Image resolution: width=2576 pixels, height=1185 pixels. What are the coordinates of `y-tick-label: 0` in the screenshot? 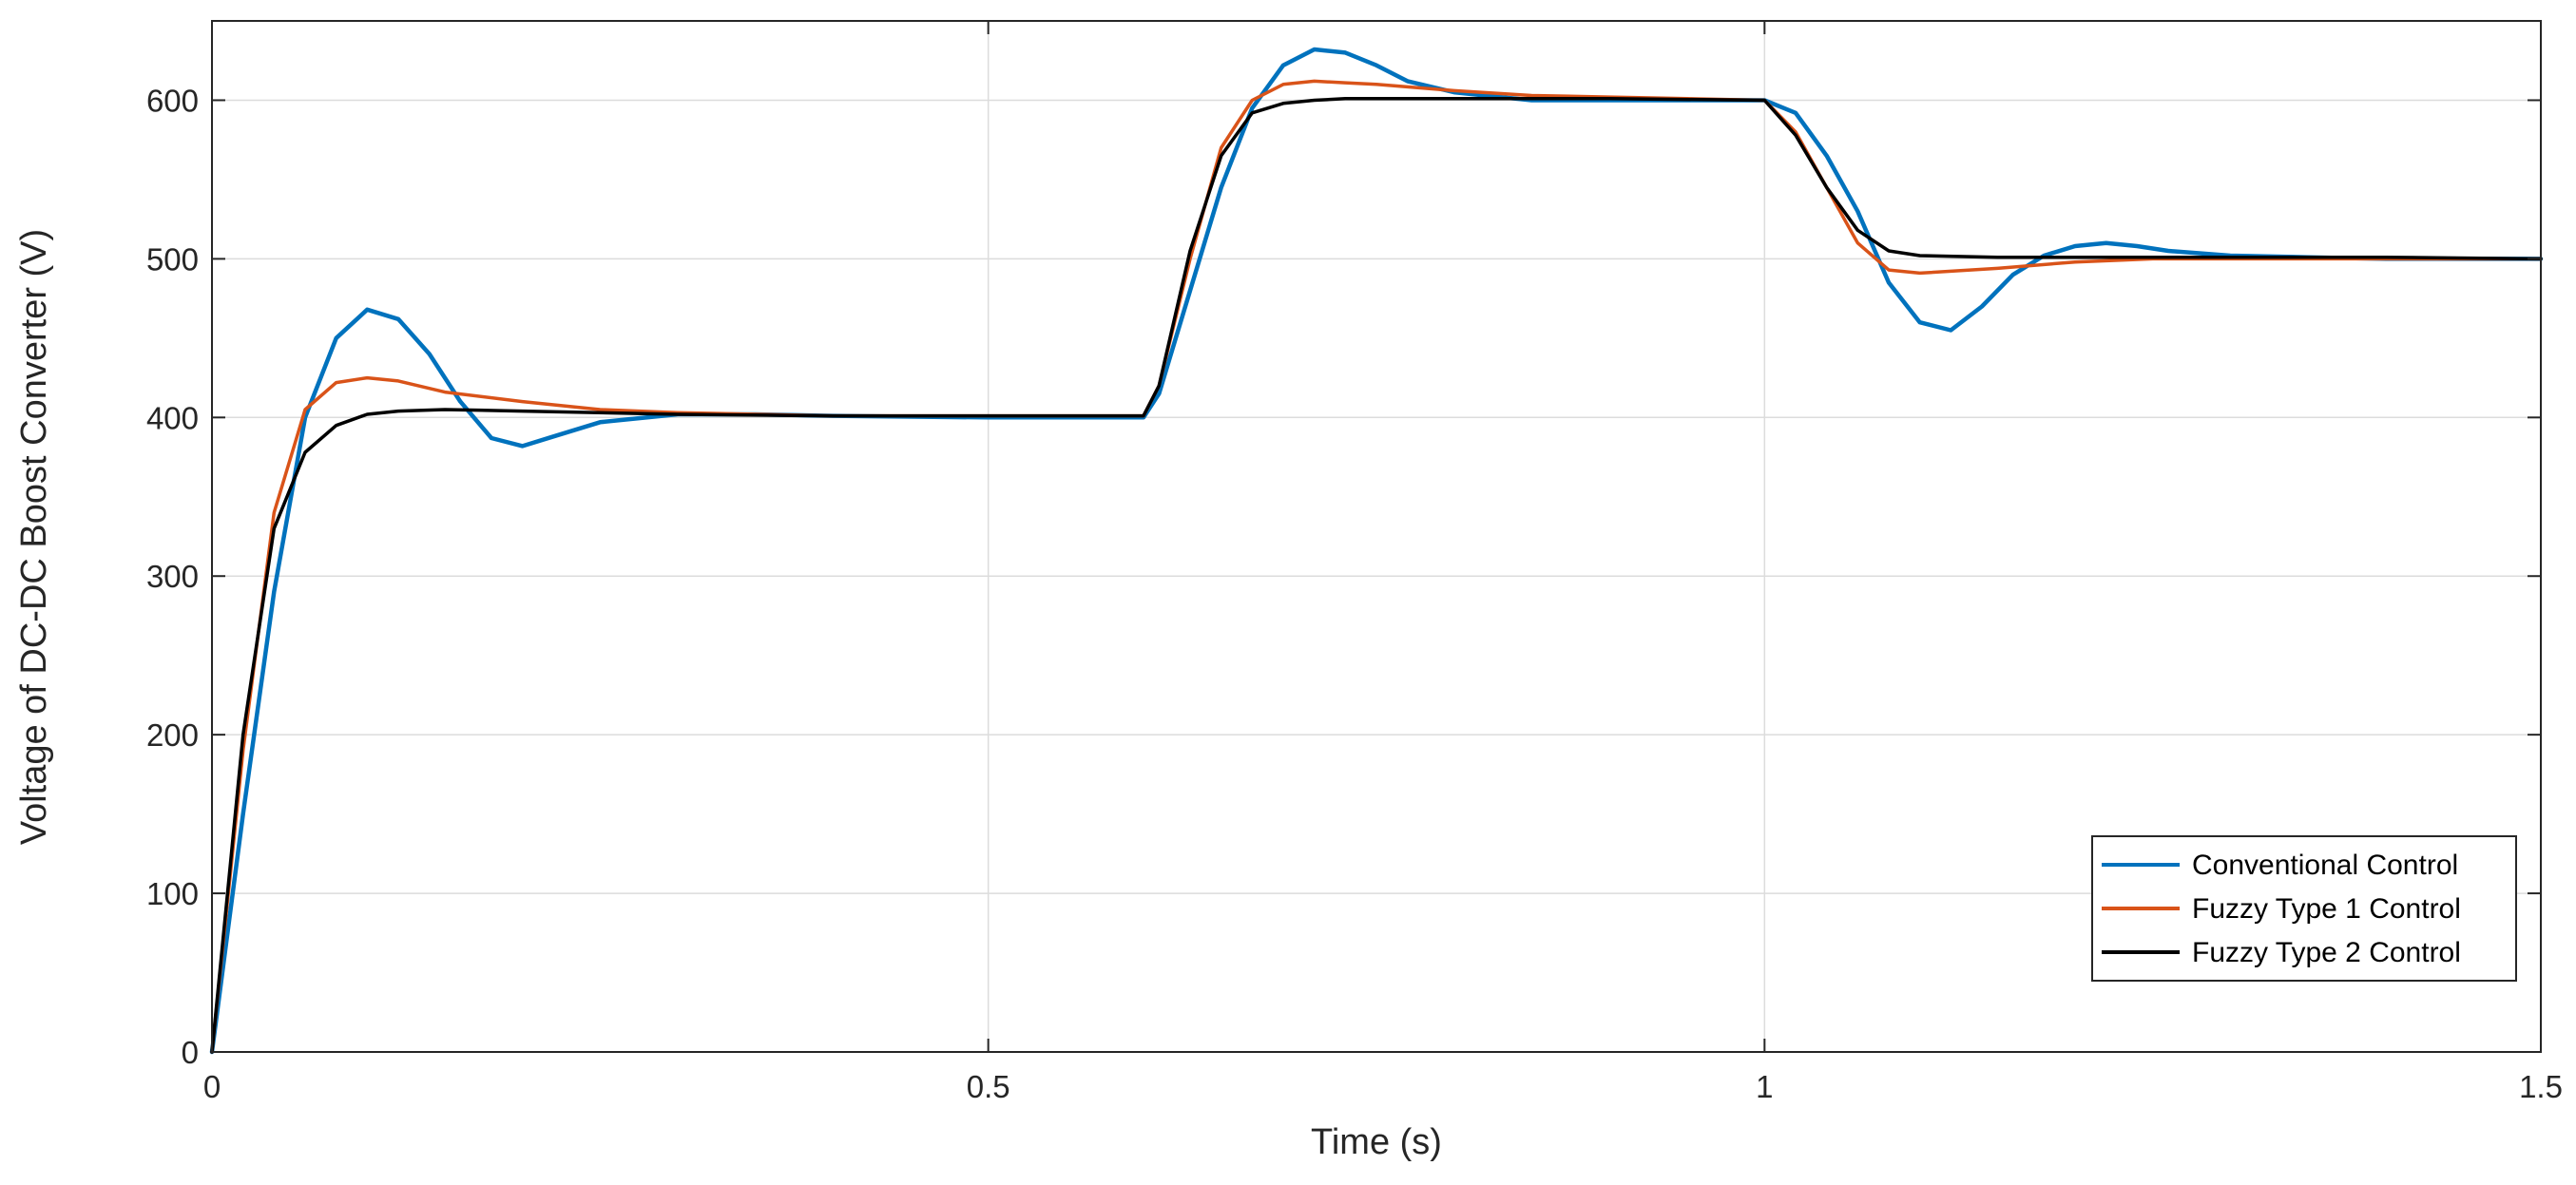 It's located at (190, 1052).